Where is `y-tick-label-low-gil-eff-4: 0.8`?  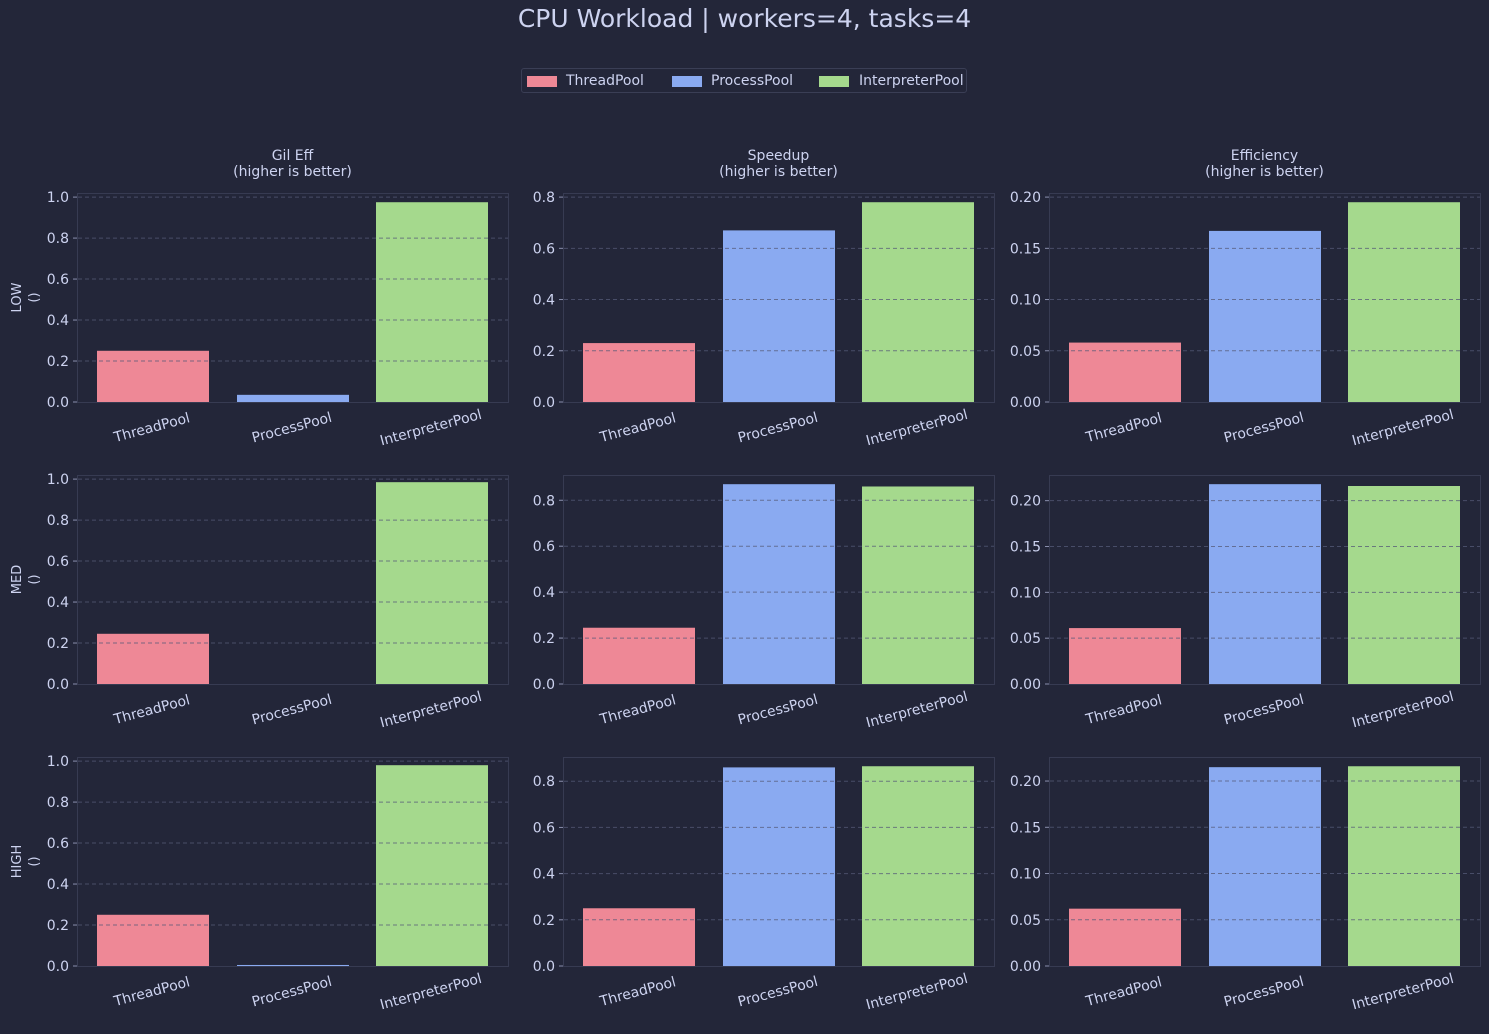
y-tick-label-low-gil-eff-4: 0.8 is located at coordinates (58, 239).